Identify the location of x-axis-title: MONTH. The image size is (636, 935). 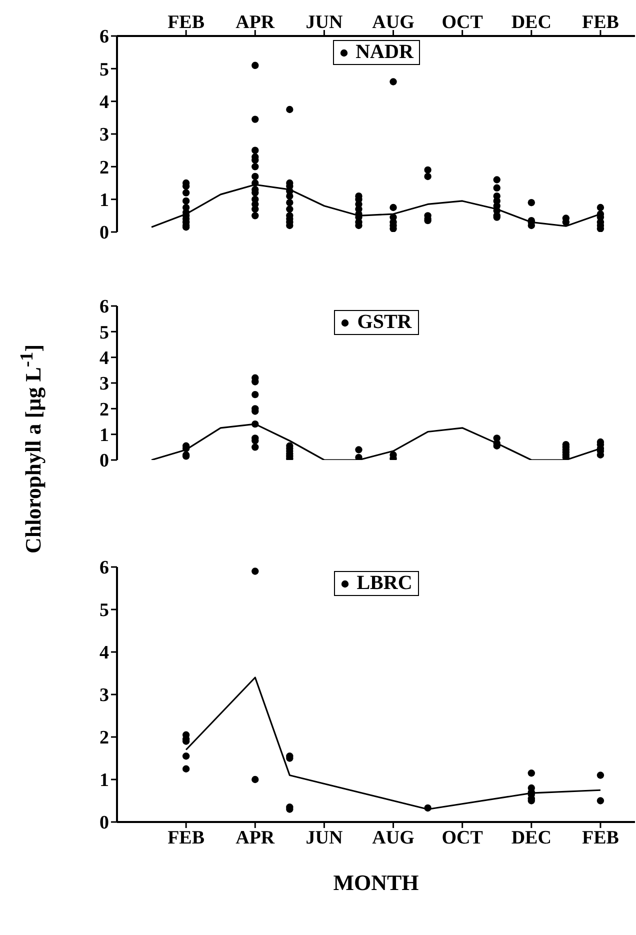
(376, 882).